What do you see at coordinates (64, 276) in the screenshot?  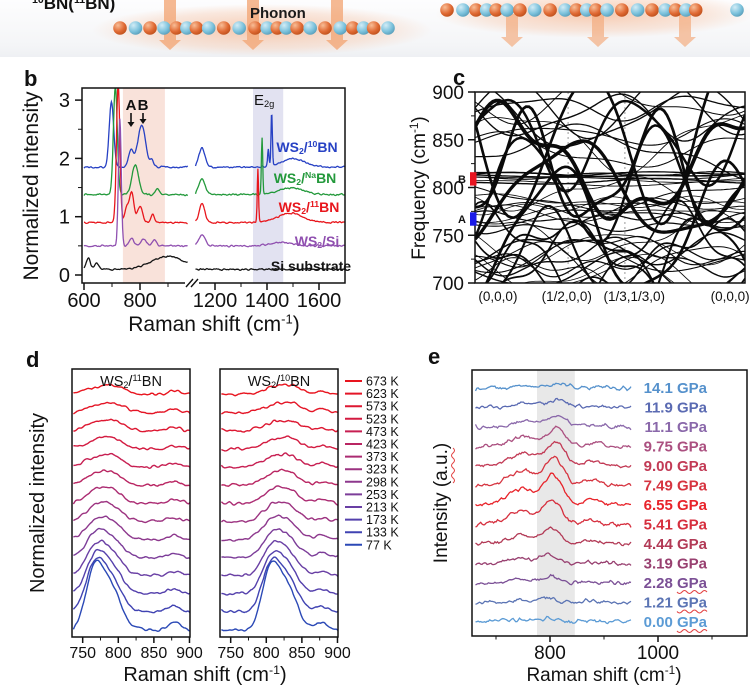 I see `y-tick-label: 0` at bounding box center [64, 276].